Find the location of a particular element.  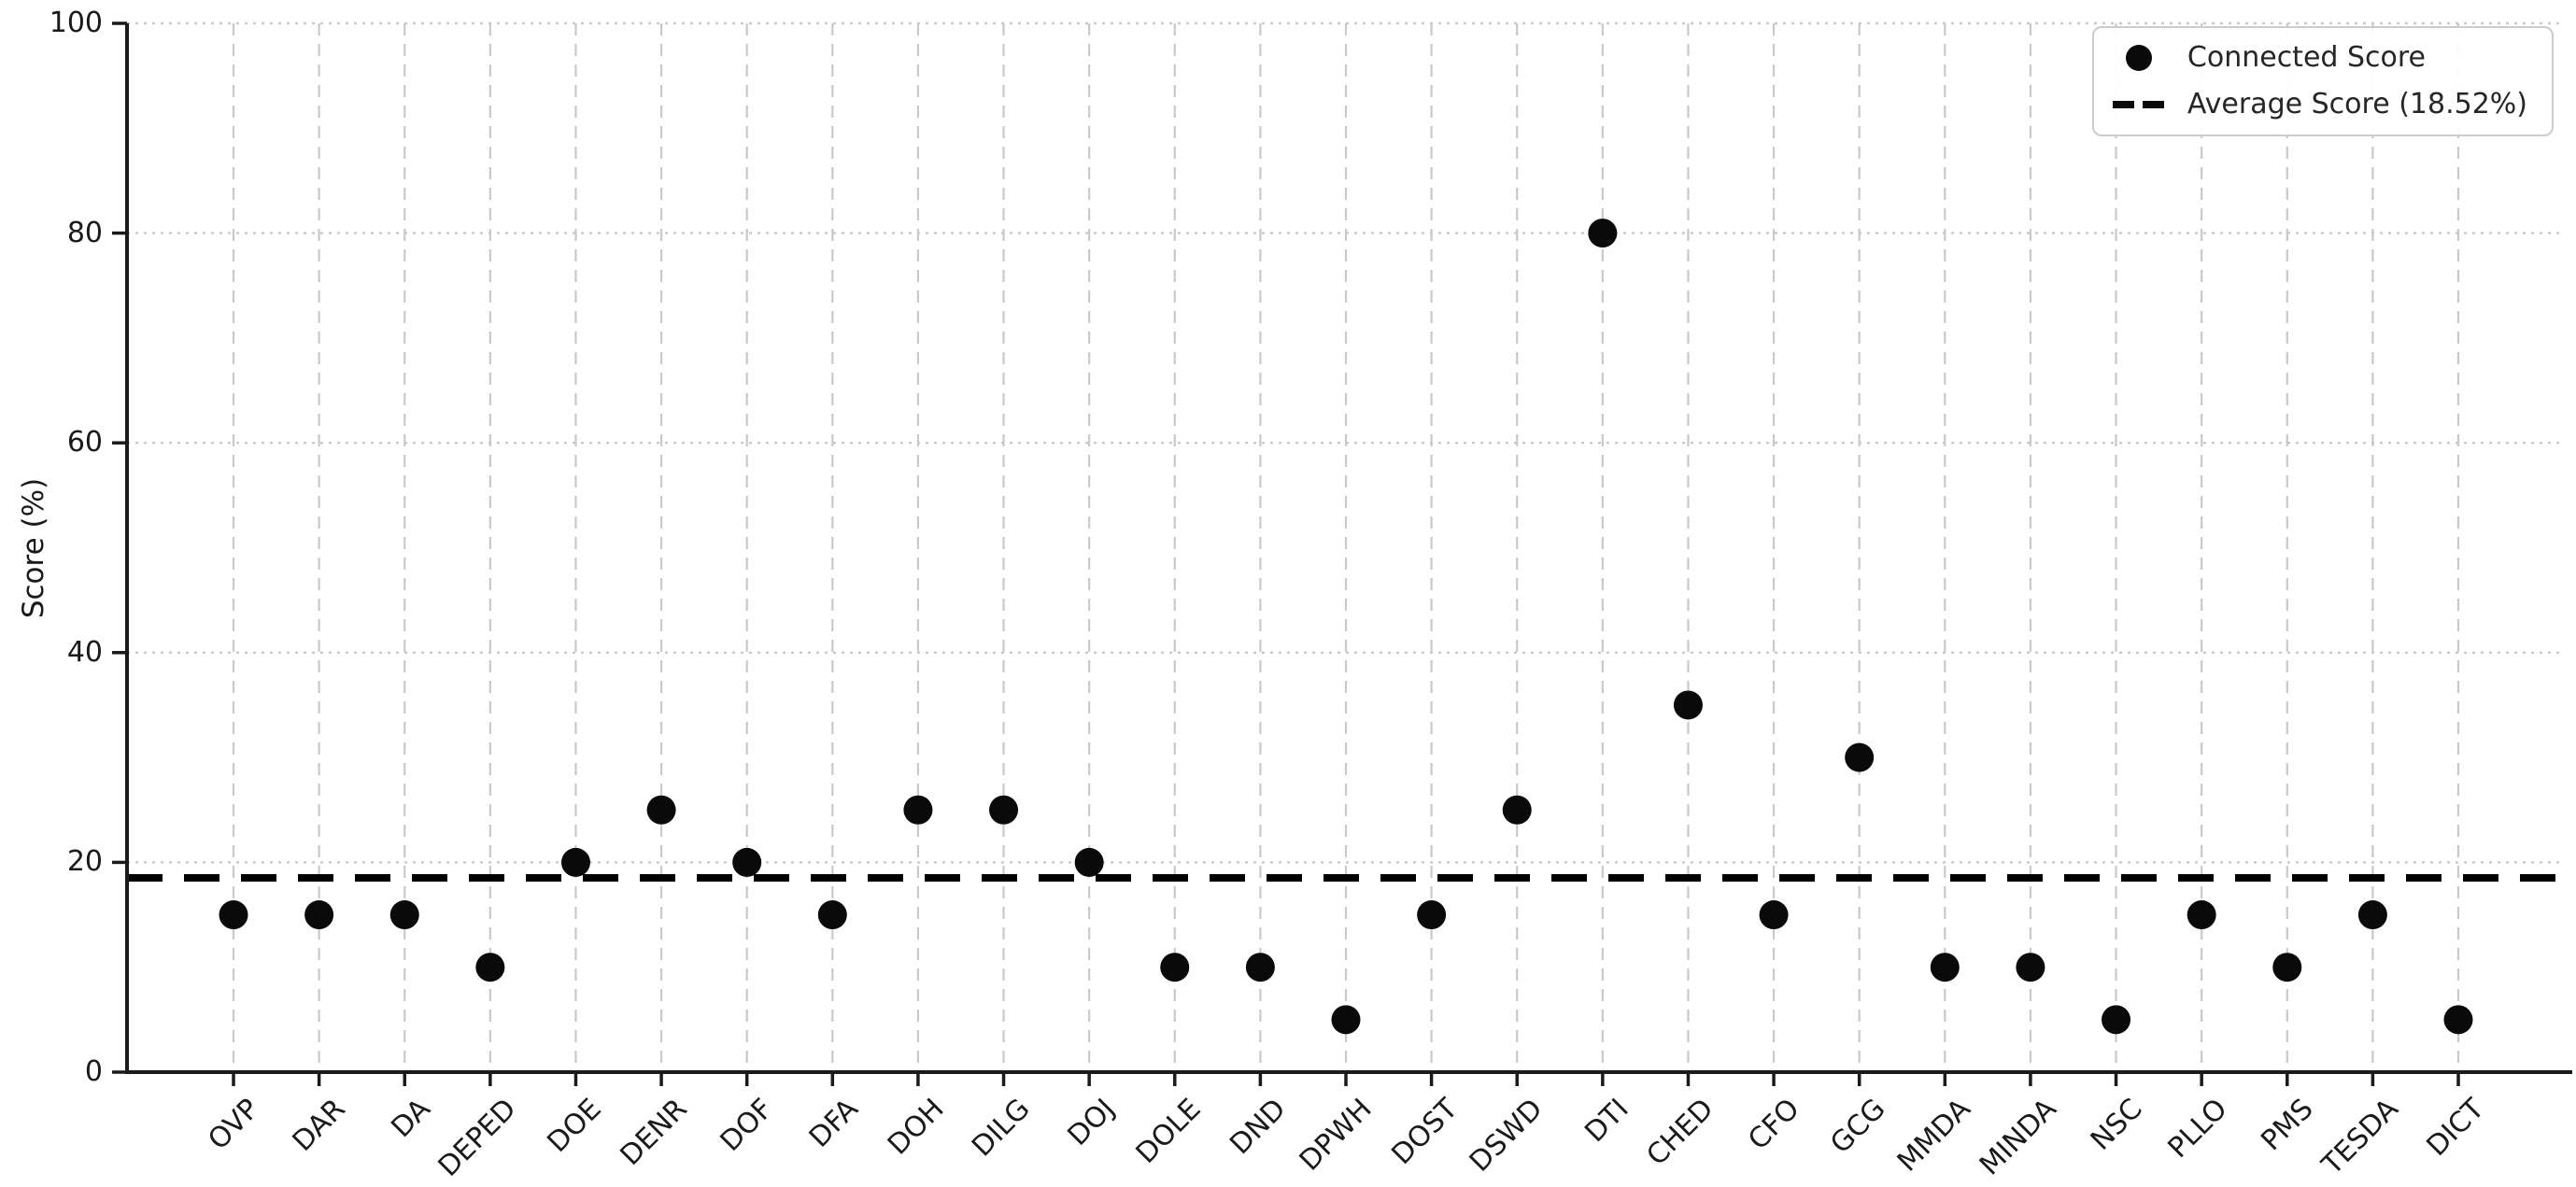

data-point-DA is located at coordinates (404, 915).